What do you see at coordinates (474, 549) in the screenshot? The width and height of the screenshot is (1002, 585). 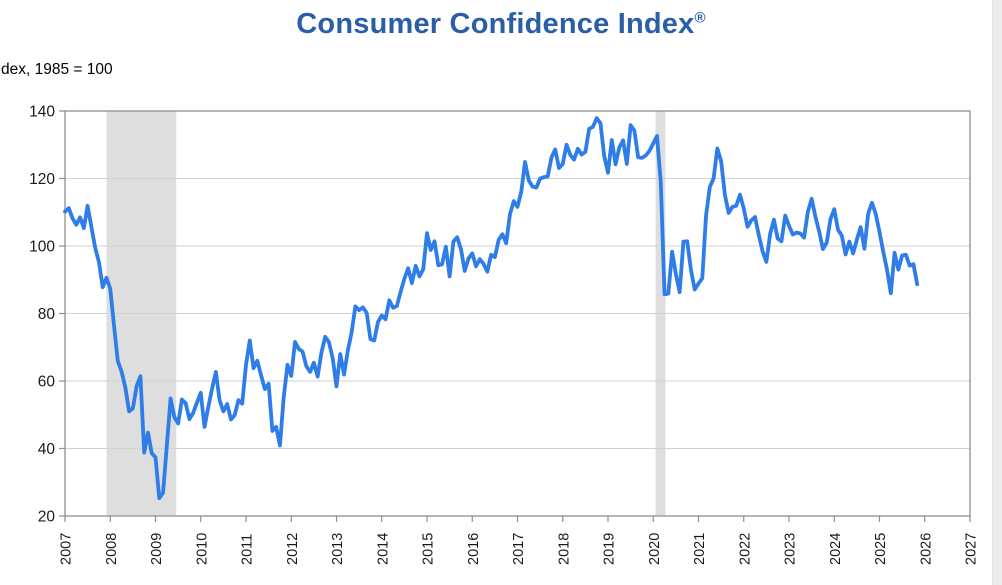 I see `x-tick-label: 2016` at bounding box center [474, 549].